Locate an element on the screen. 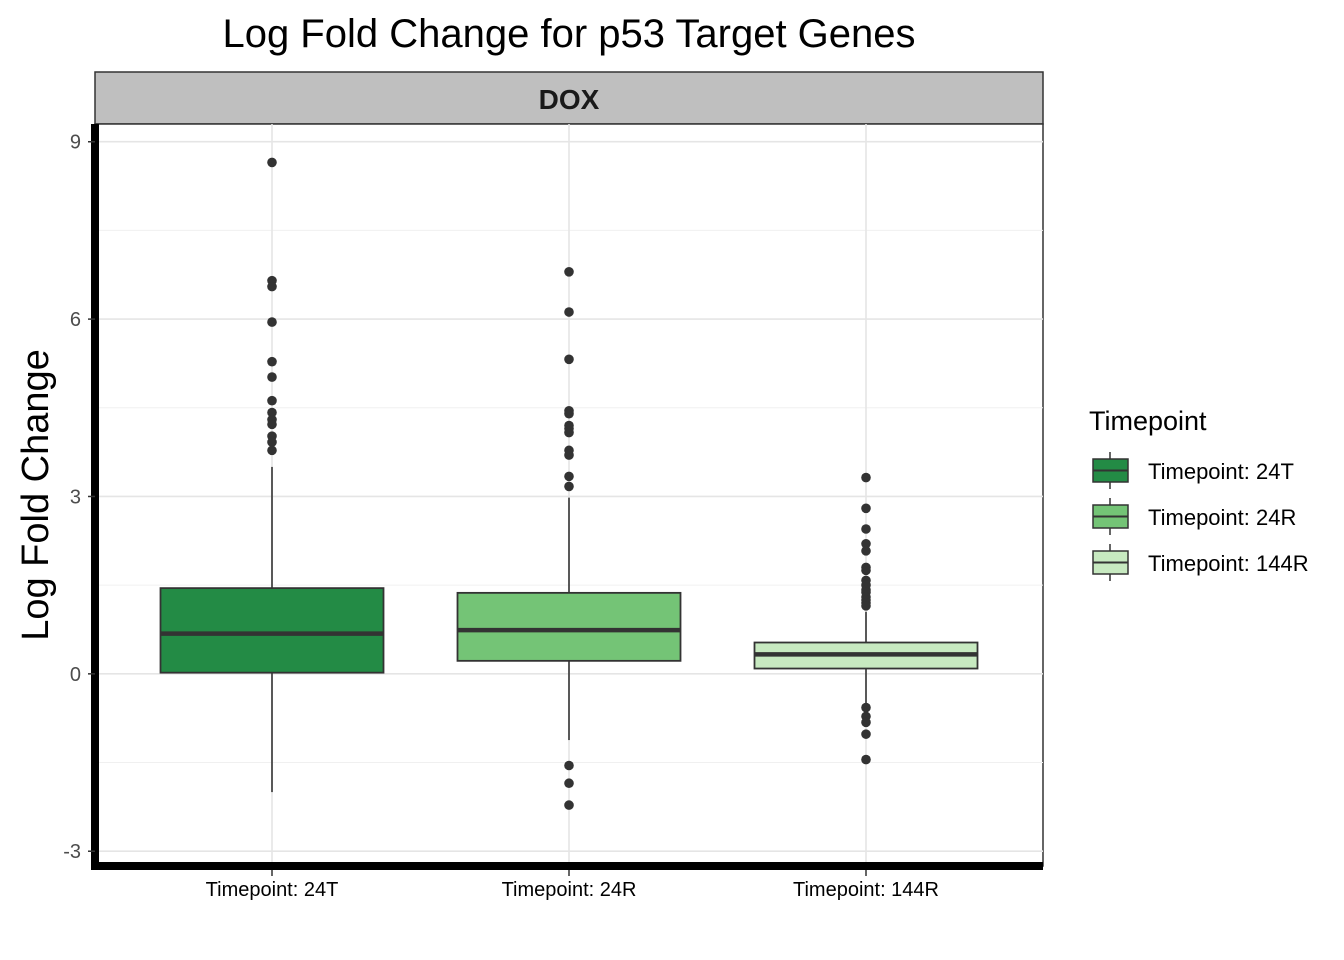 Image resolution: width=1344 pixels, height=960 pixels. legend-label: Timepoint: 24T is located at coordinates (1221, 471).